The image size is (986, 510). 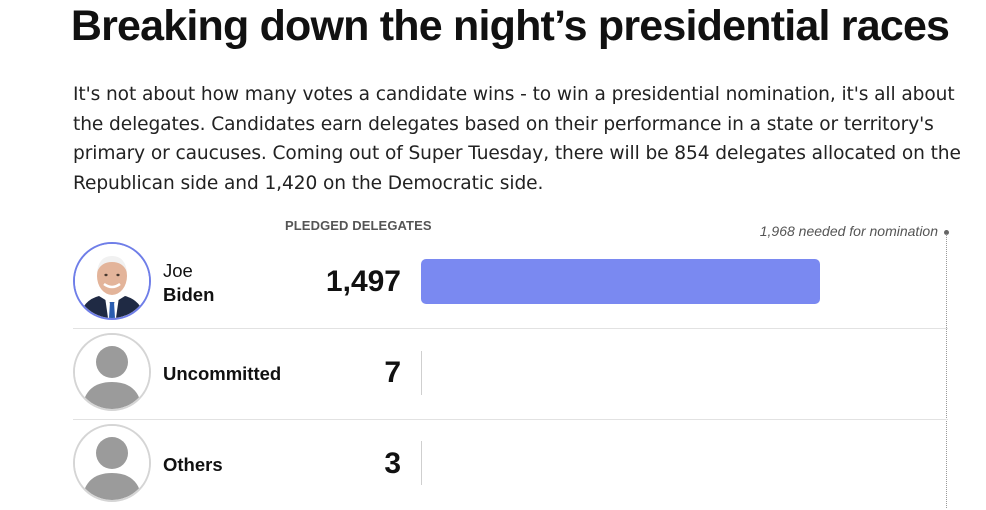 What do you see at coordinates (946, 232) in the screenshot?
I see `threshold-marker-dot` at bounding box center [946, 232].